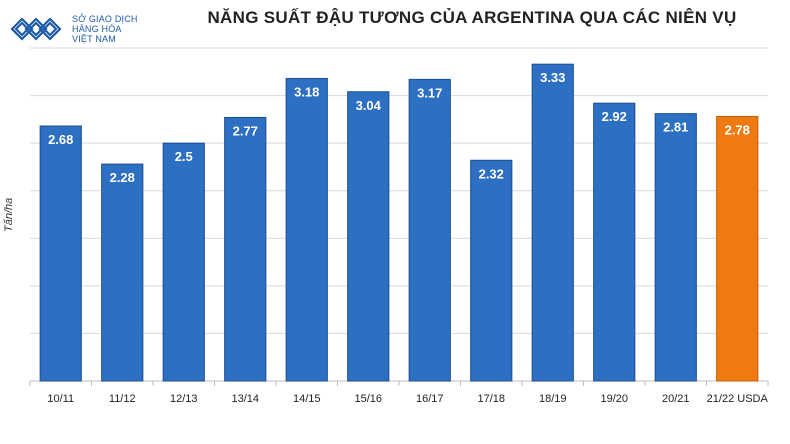 This screenshot has height=444, width=790. I want to click on x-tick-label: 11/12, so click(122, 399).